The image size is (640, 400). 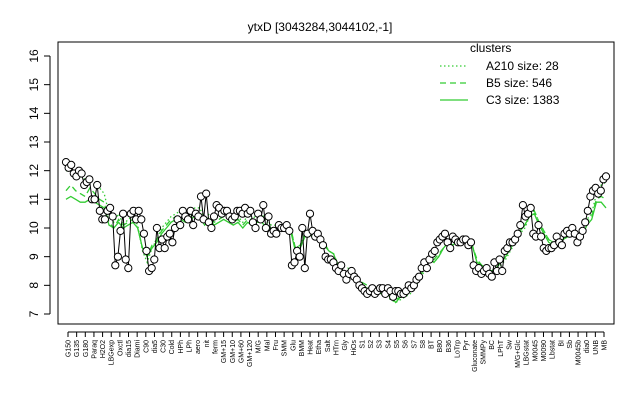 I want to click on x-tick-label: nit, so click(x=207, y=343).